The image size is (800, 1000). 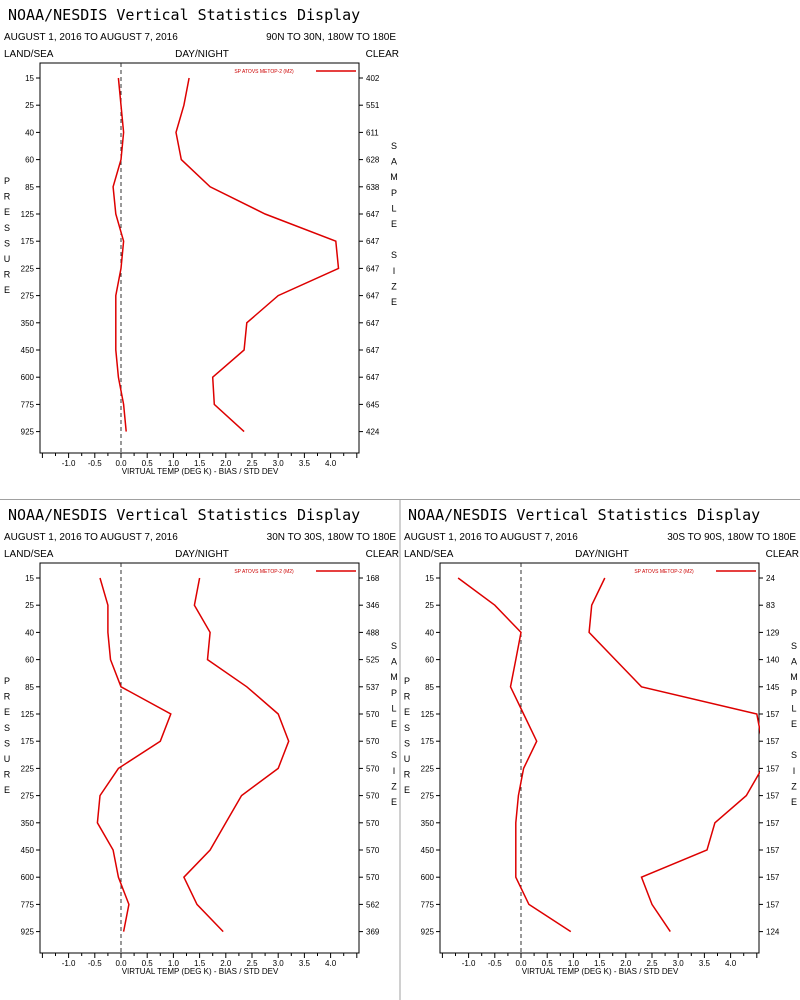 I want to click on x-tick-label: 1.0, so click(x=174, y=963).